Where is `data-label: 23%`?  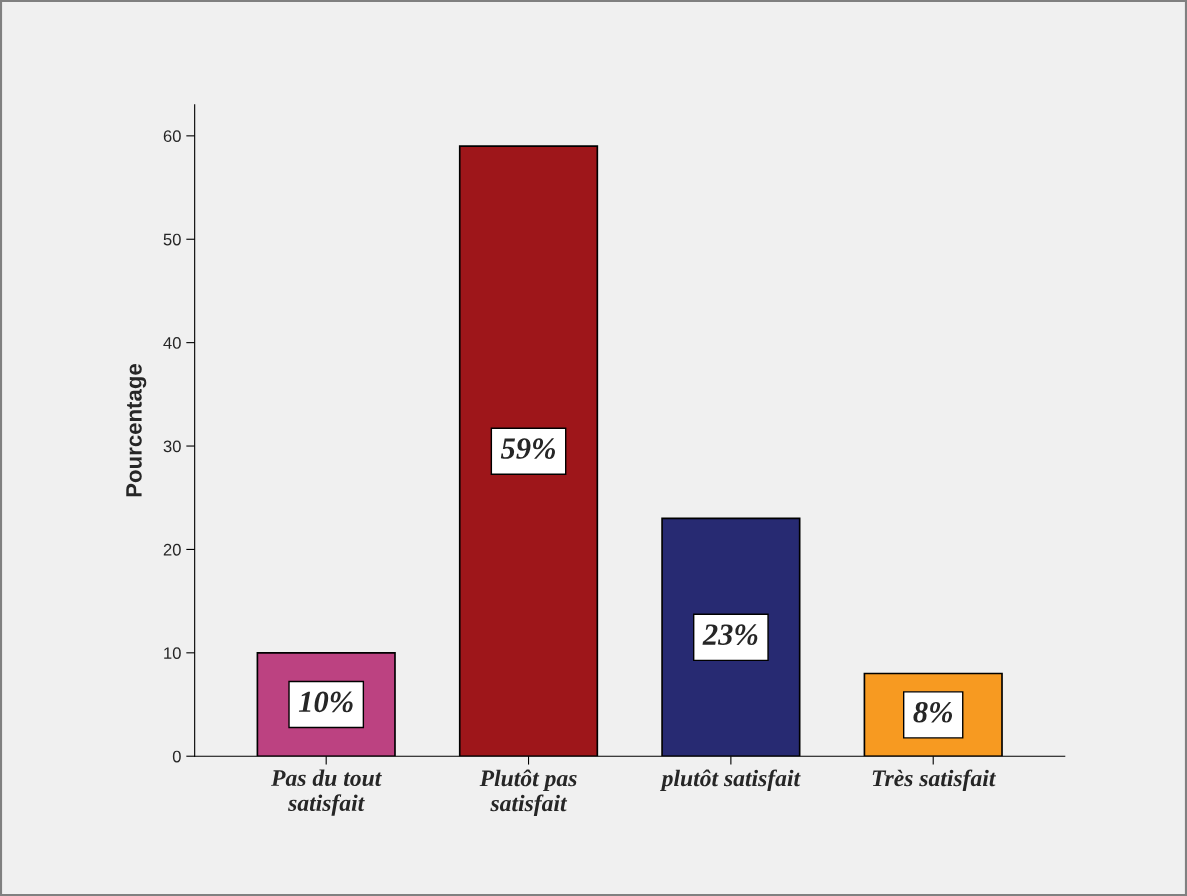
data-label: 23% is located at coordinates (730, 635).